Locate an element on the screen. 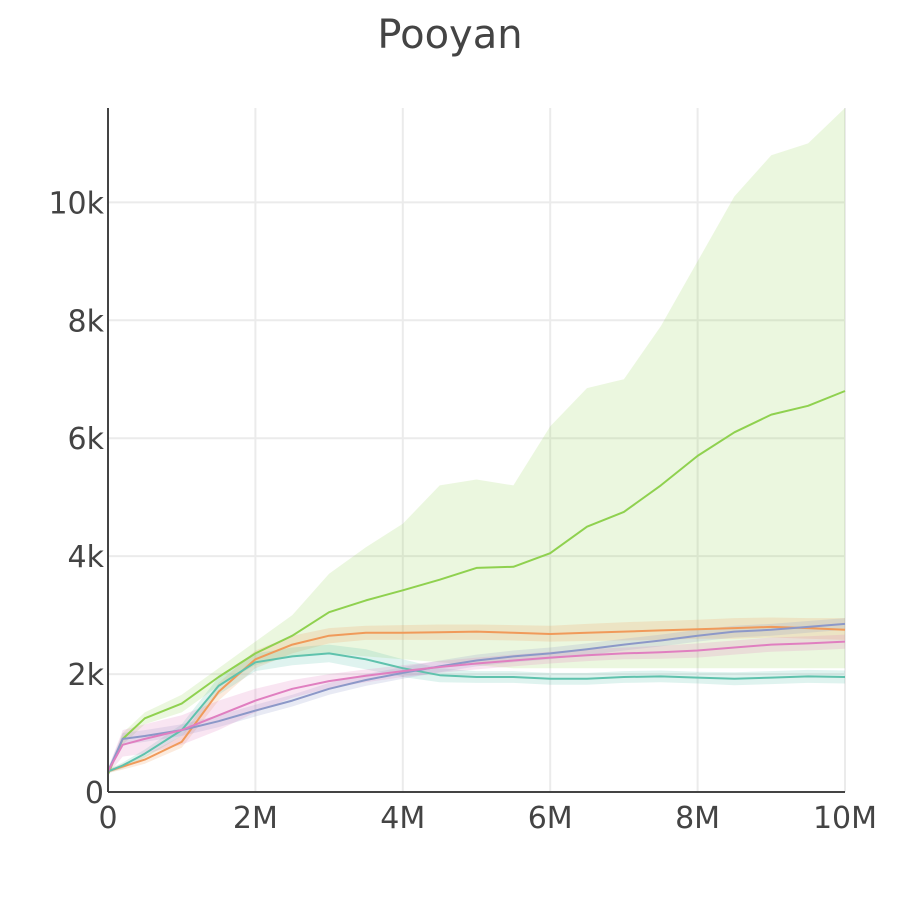 The image size is (900, 900). series-5-line is located at coordinates (476, 706).